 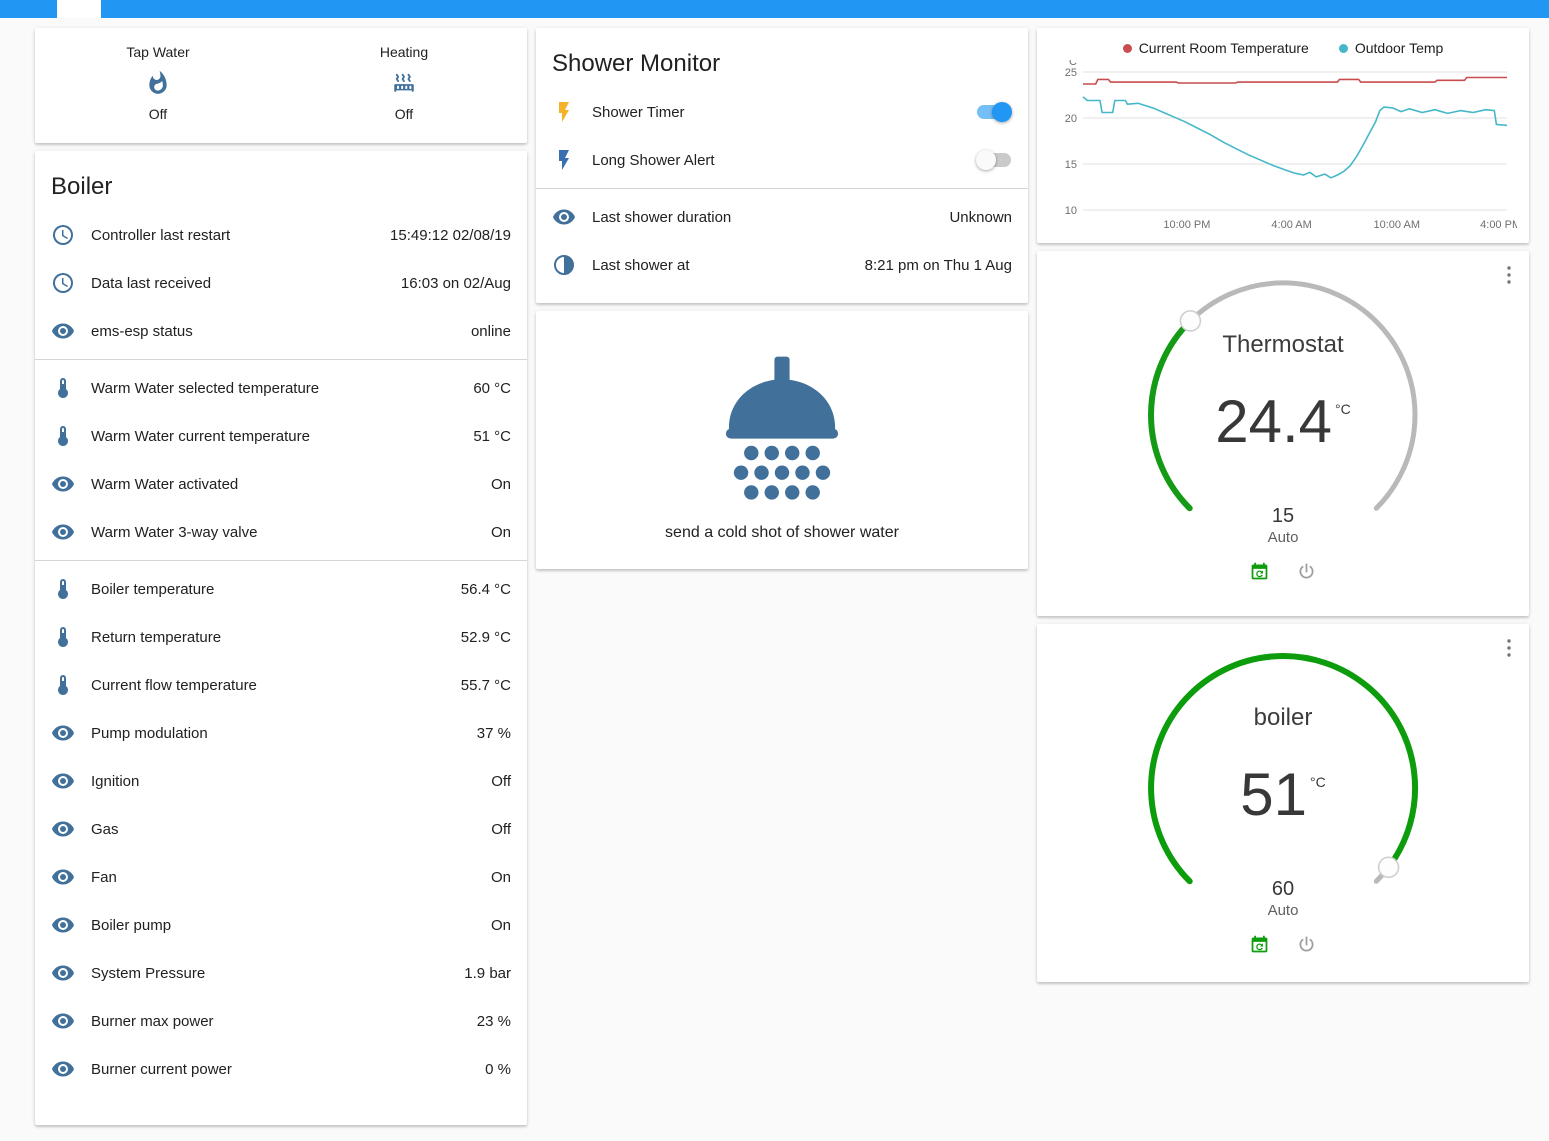 I want to click on entity-row: Warm Water activated On, so click(x=281, y=484).